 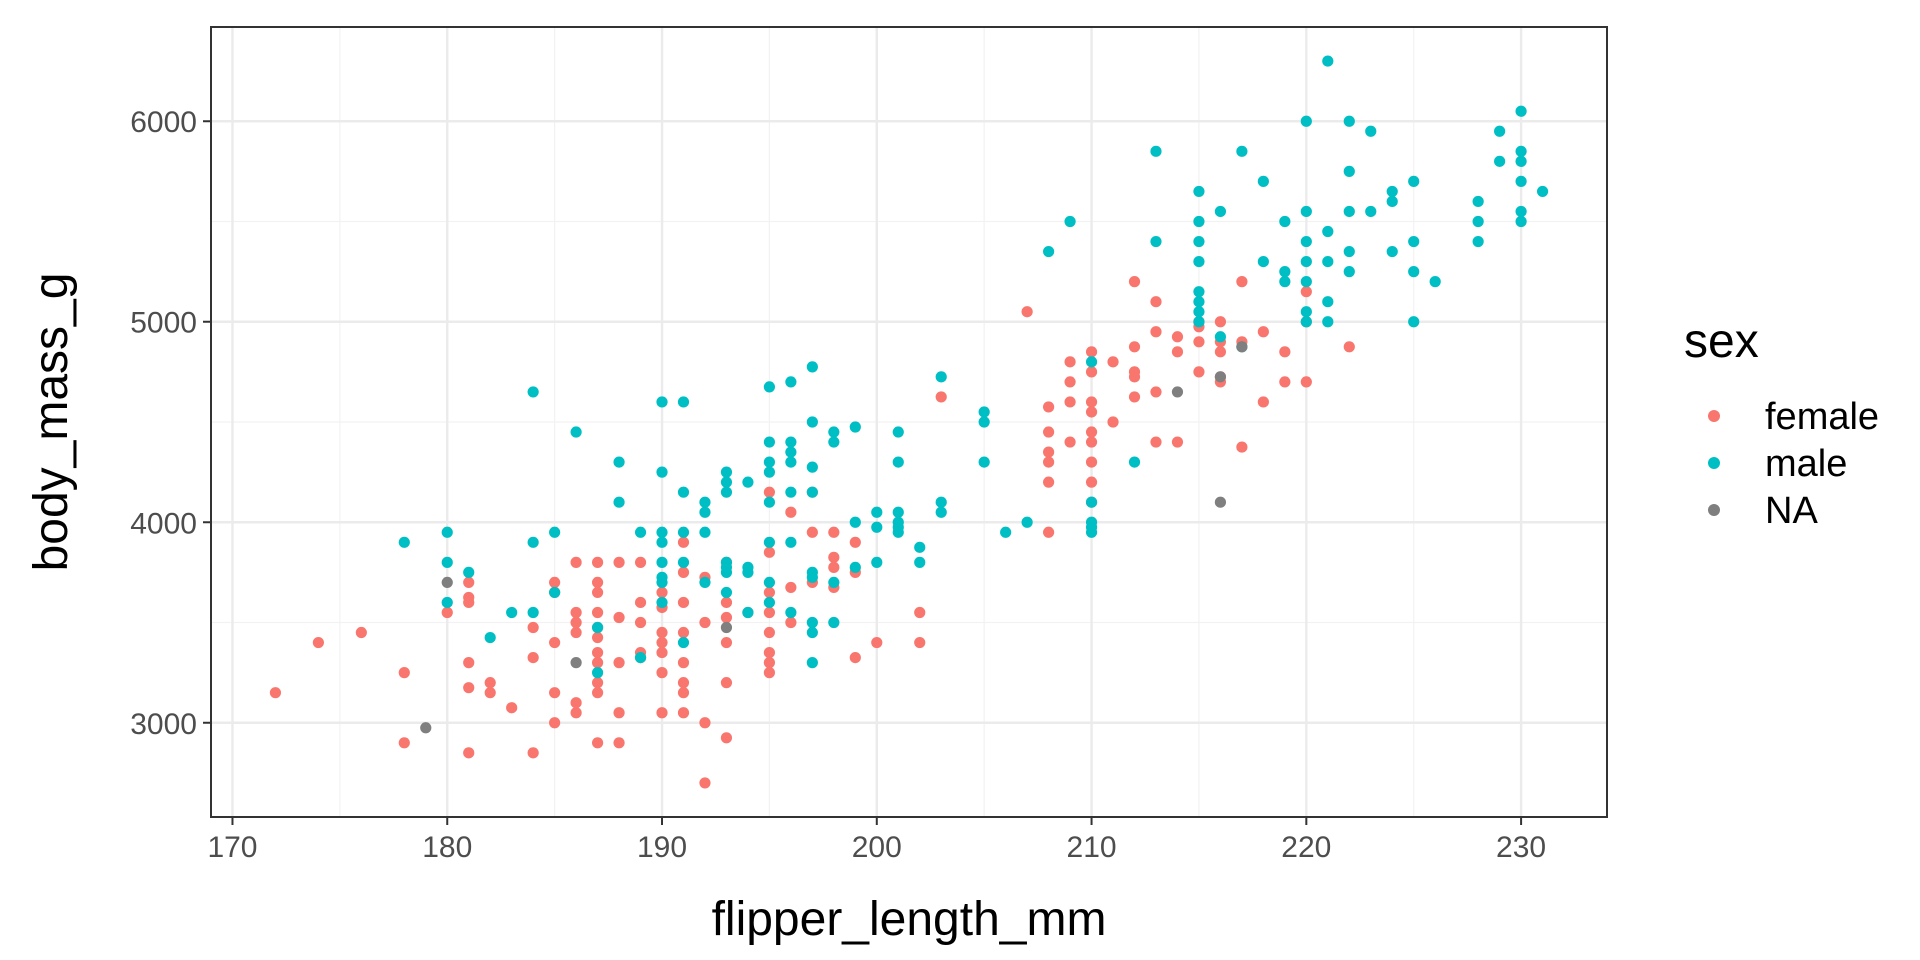 What do you see at coordinates (163, 122) in the screenshot?
I see `y-tick-label: 6000` at bounding box center [163, 122].